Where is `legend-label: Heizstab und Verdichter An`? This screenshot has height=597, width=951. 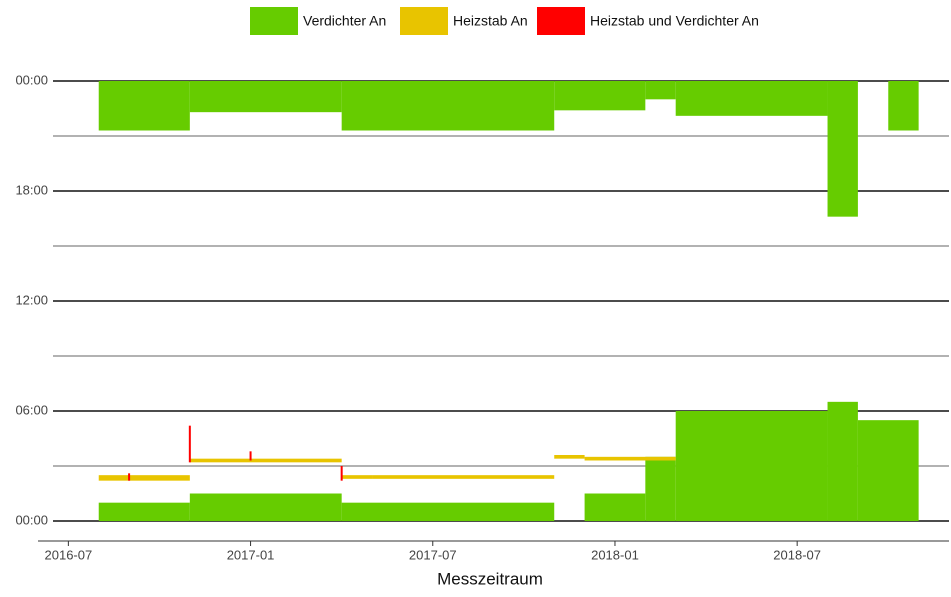
legend-label: Heizstab und Verdichter An is located at coordinates (674, 21).